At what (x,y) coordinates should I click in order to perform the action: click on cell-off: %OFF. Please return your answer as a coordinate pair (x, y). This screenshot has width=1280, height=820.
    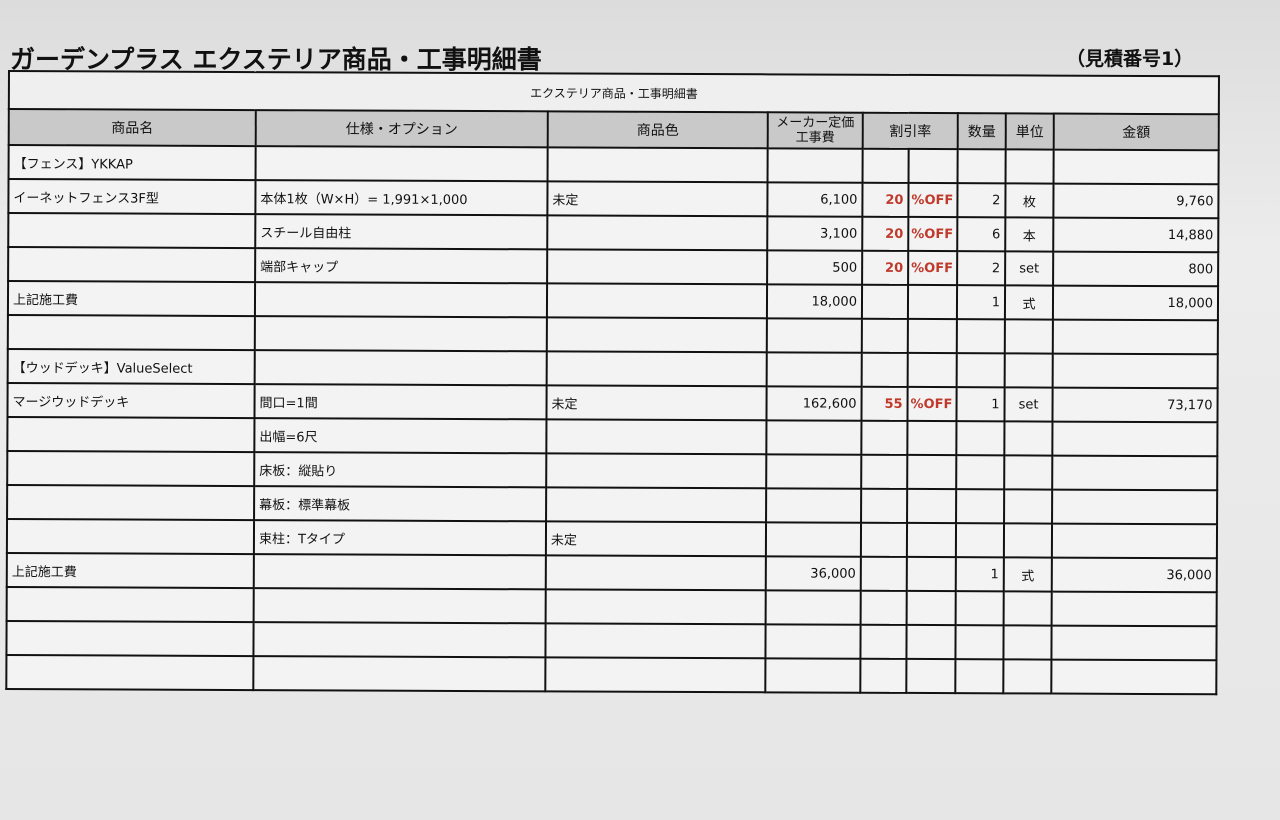
    Looking at the image, I should click on (933, 234).